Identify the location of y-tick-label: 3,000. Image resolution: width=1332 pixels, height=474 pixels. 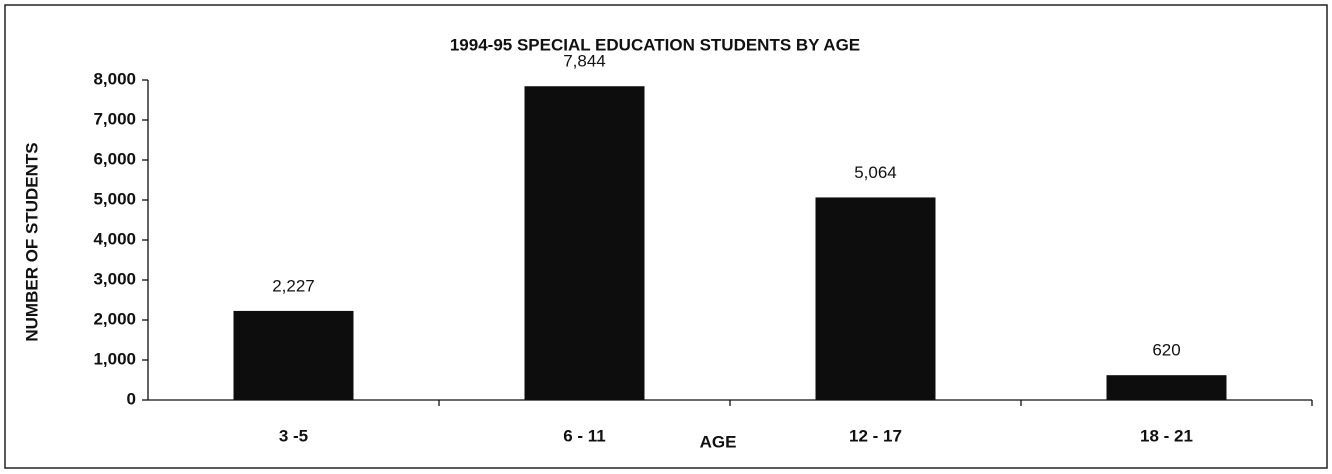
(114, 278).